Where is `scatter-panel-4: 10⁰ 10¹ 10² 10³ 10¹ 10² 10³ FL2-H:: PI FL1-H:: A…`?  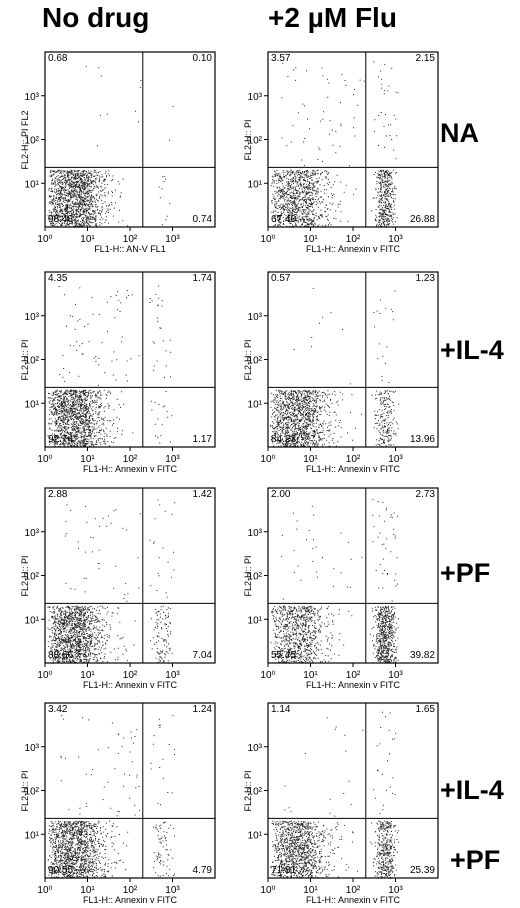 scatter-panel-4: 10⁰ 10¹ 10² 10³ 10¹ 10² 10³ FL2-H:: PI FL1-H:: A… is located at coordinates (335, 372).